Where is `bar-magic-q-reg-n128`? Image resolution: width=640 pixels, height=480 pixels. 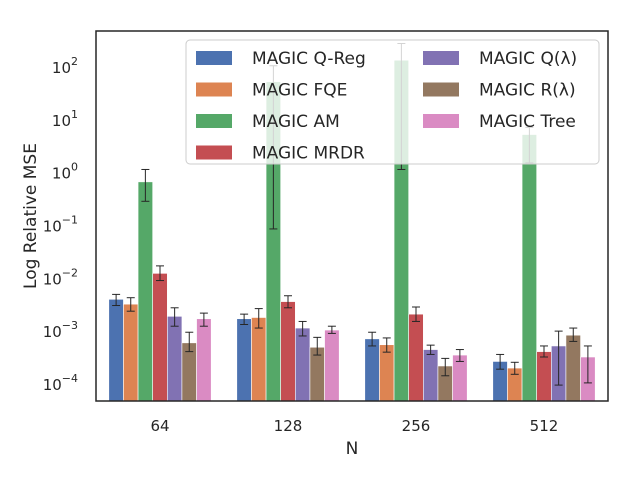
bar-magic-q-reg-n128 is located at coordinates (244, 360).